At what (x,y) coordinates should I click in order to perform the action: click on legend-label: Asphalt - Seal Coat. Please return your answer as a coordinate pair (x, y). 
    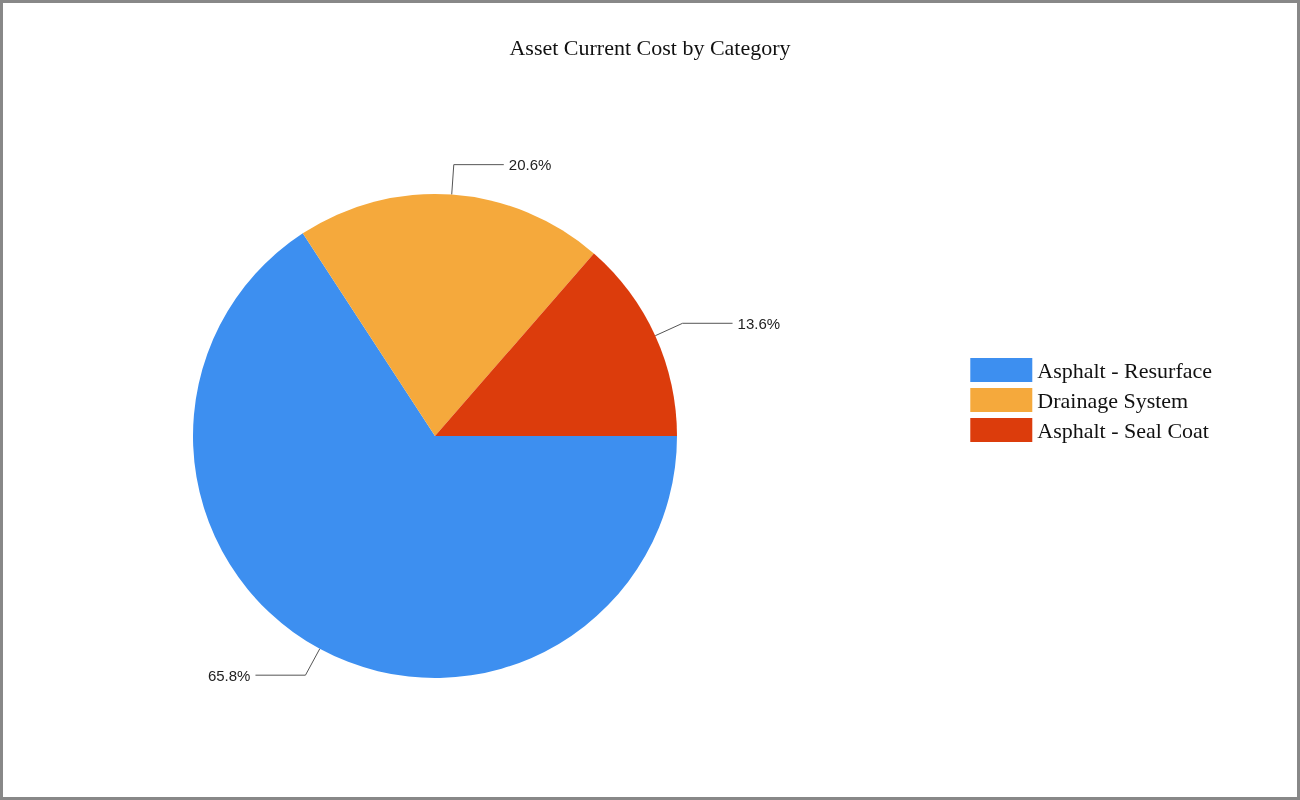
    Looking at the image, I should click on (1123, 430).